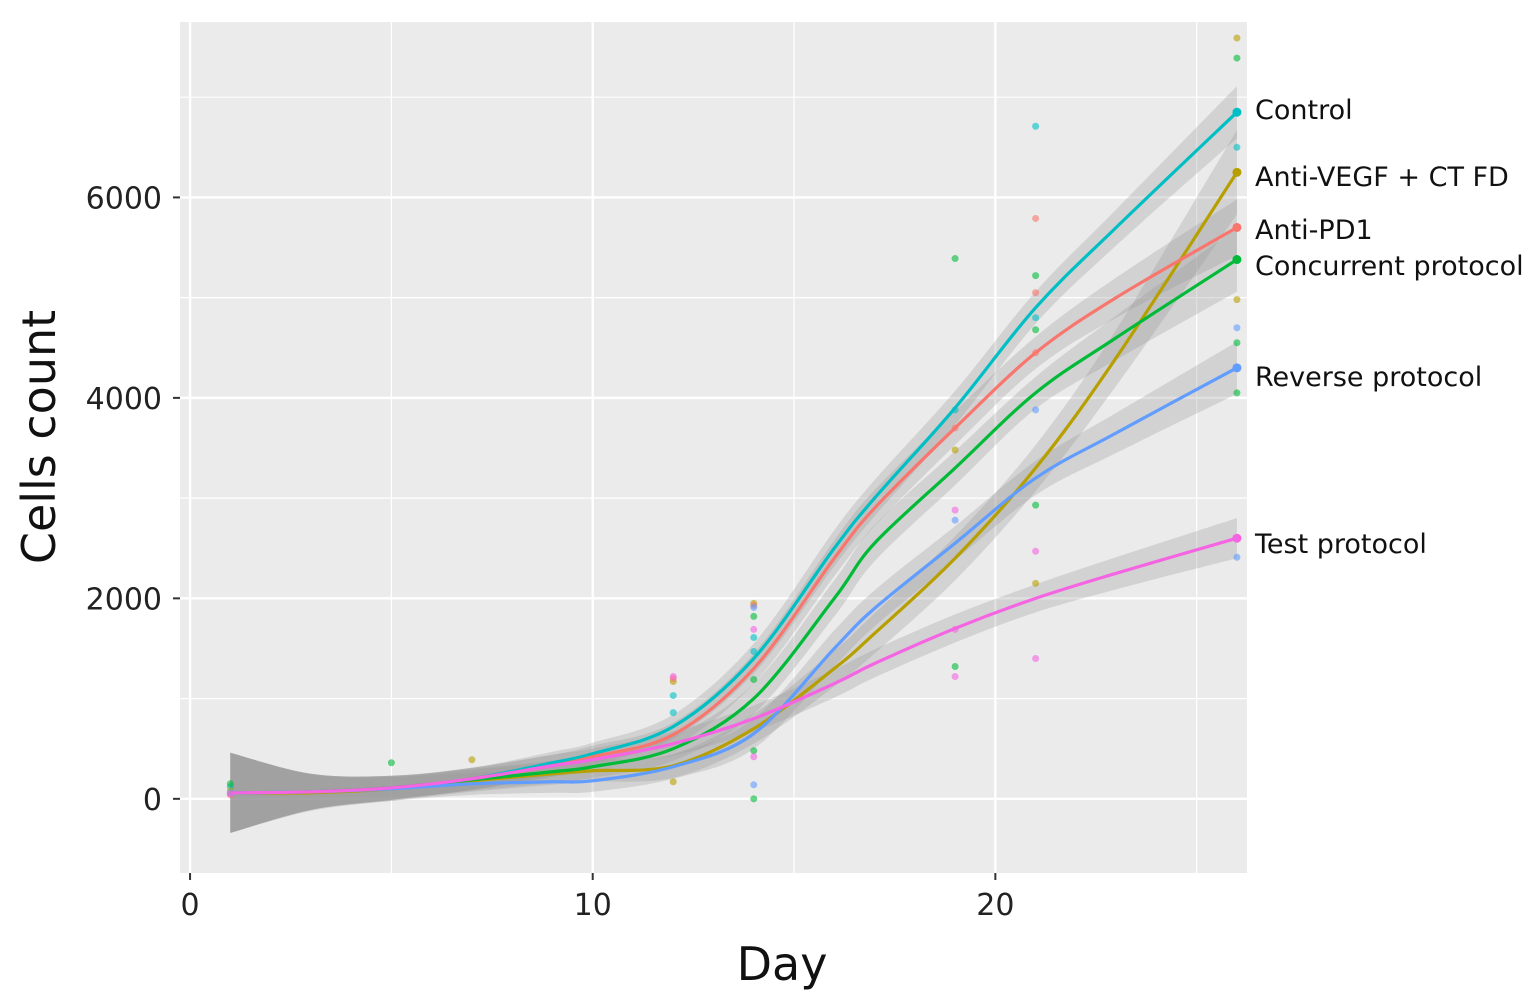 Image resolution: width=1535 pixels, height=999 pixels. I want to click on x-tick-label: 0, so click(190, 905).